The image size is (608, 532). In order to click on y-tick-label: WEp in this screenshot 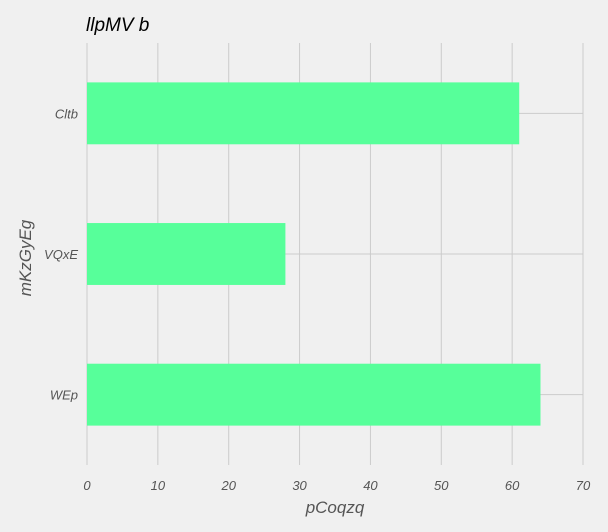, I will do `click(64, 395)`.